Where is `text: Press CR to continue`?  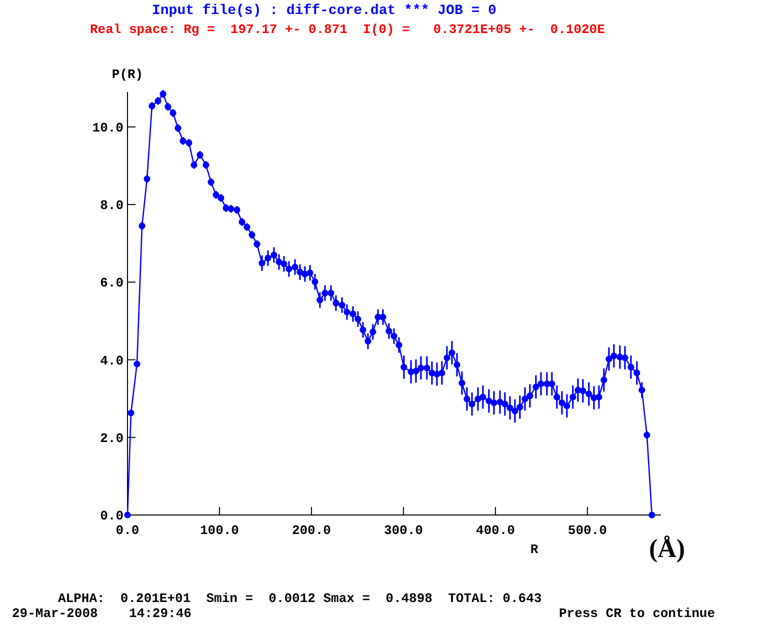
text: Press CR to continue is located at coordinates (637, 613).